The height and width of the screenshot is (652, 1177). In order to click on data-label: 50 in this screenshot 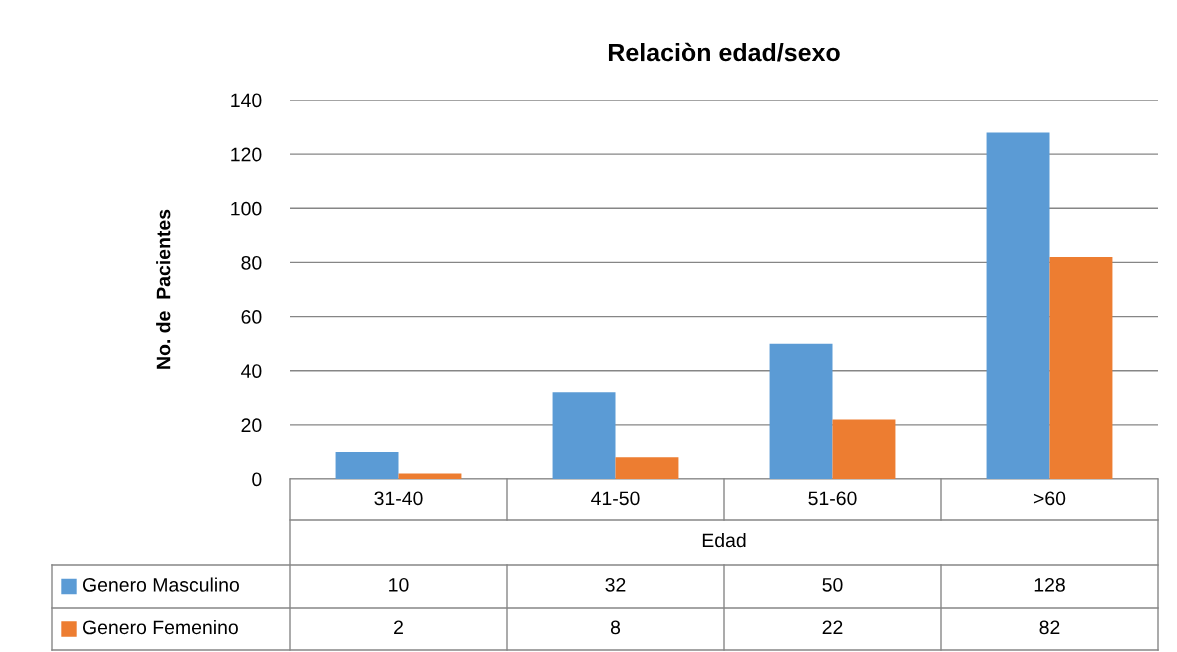, I will do `click(832, 584)`.